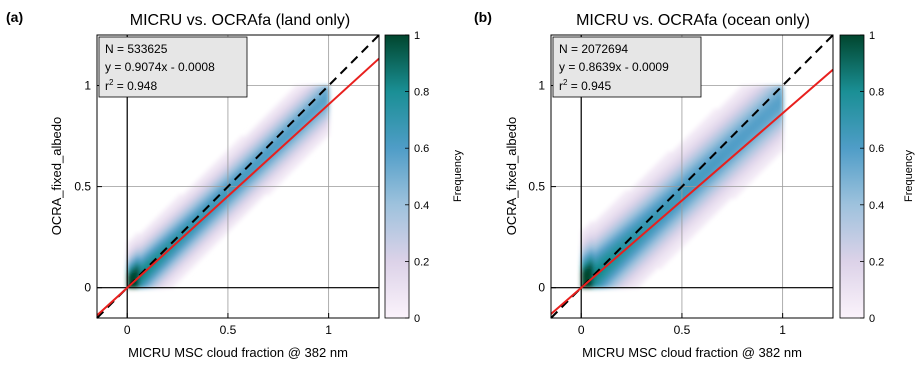 The height and width of the screenshot is (368, 919). Describe the element at coordinates (458, 176) in the screenshot. I see `panel-a-colorbar-label: Frequency` at that location.